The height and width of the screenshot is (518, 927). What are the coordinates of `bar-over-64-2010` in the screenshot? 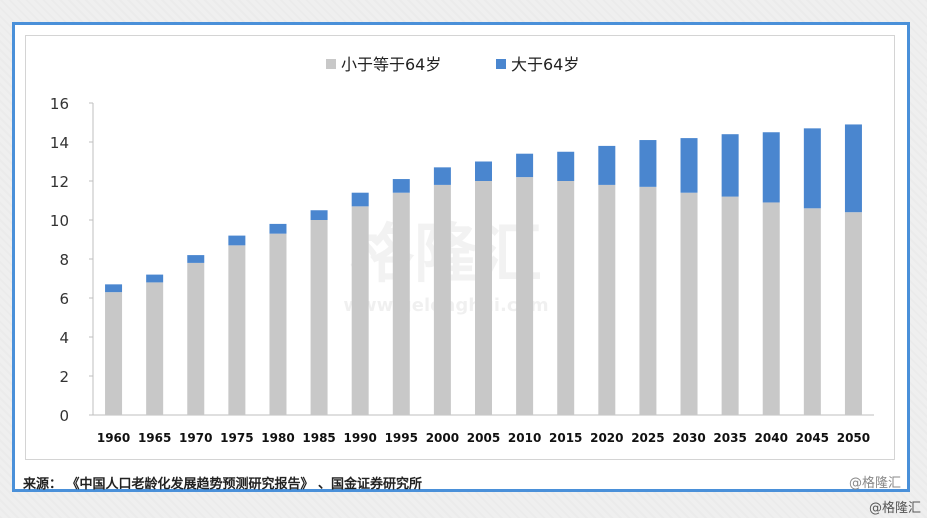 It's located at (525, 165).